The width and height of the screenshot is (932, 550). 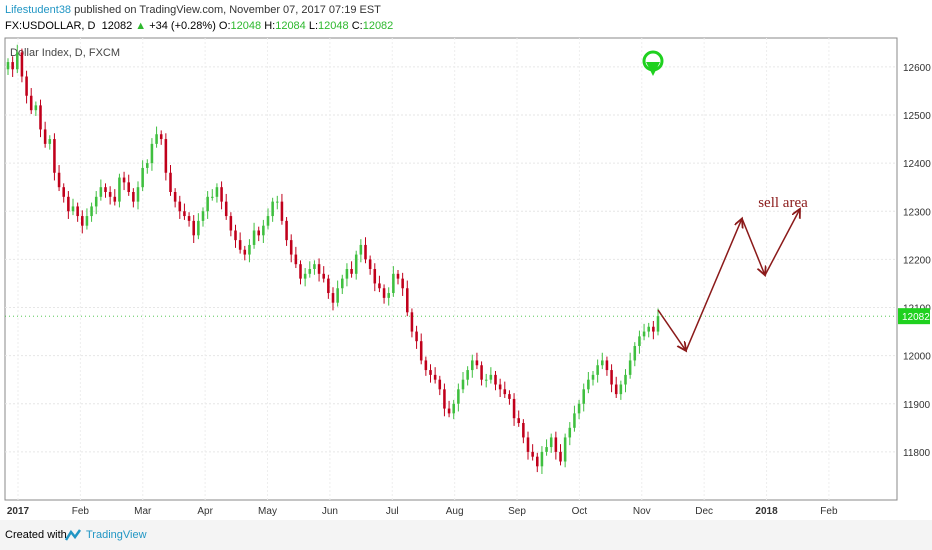 What do you see at coordinates (117, 26) in the screenshot?
I see `last-price: 12082` at bounding box center [117, 26].